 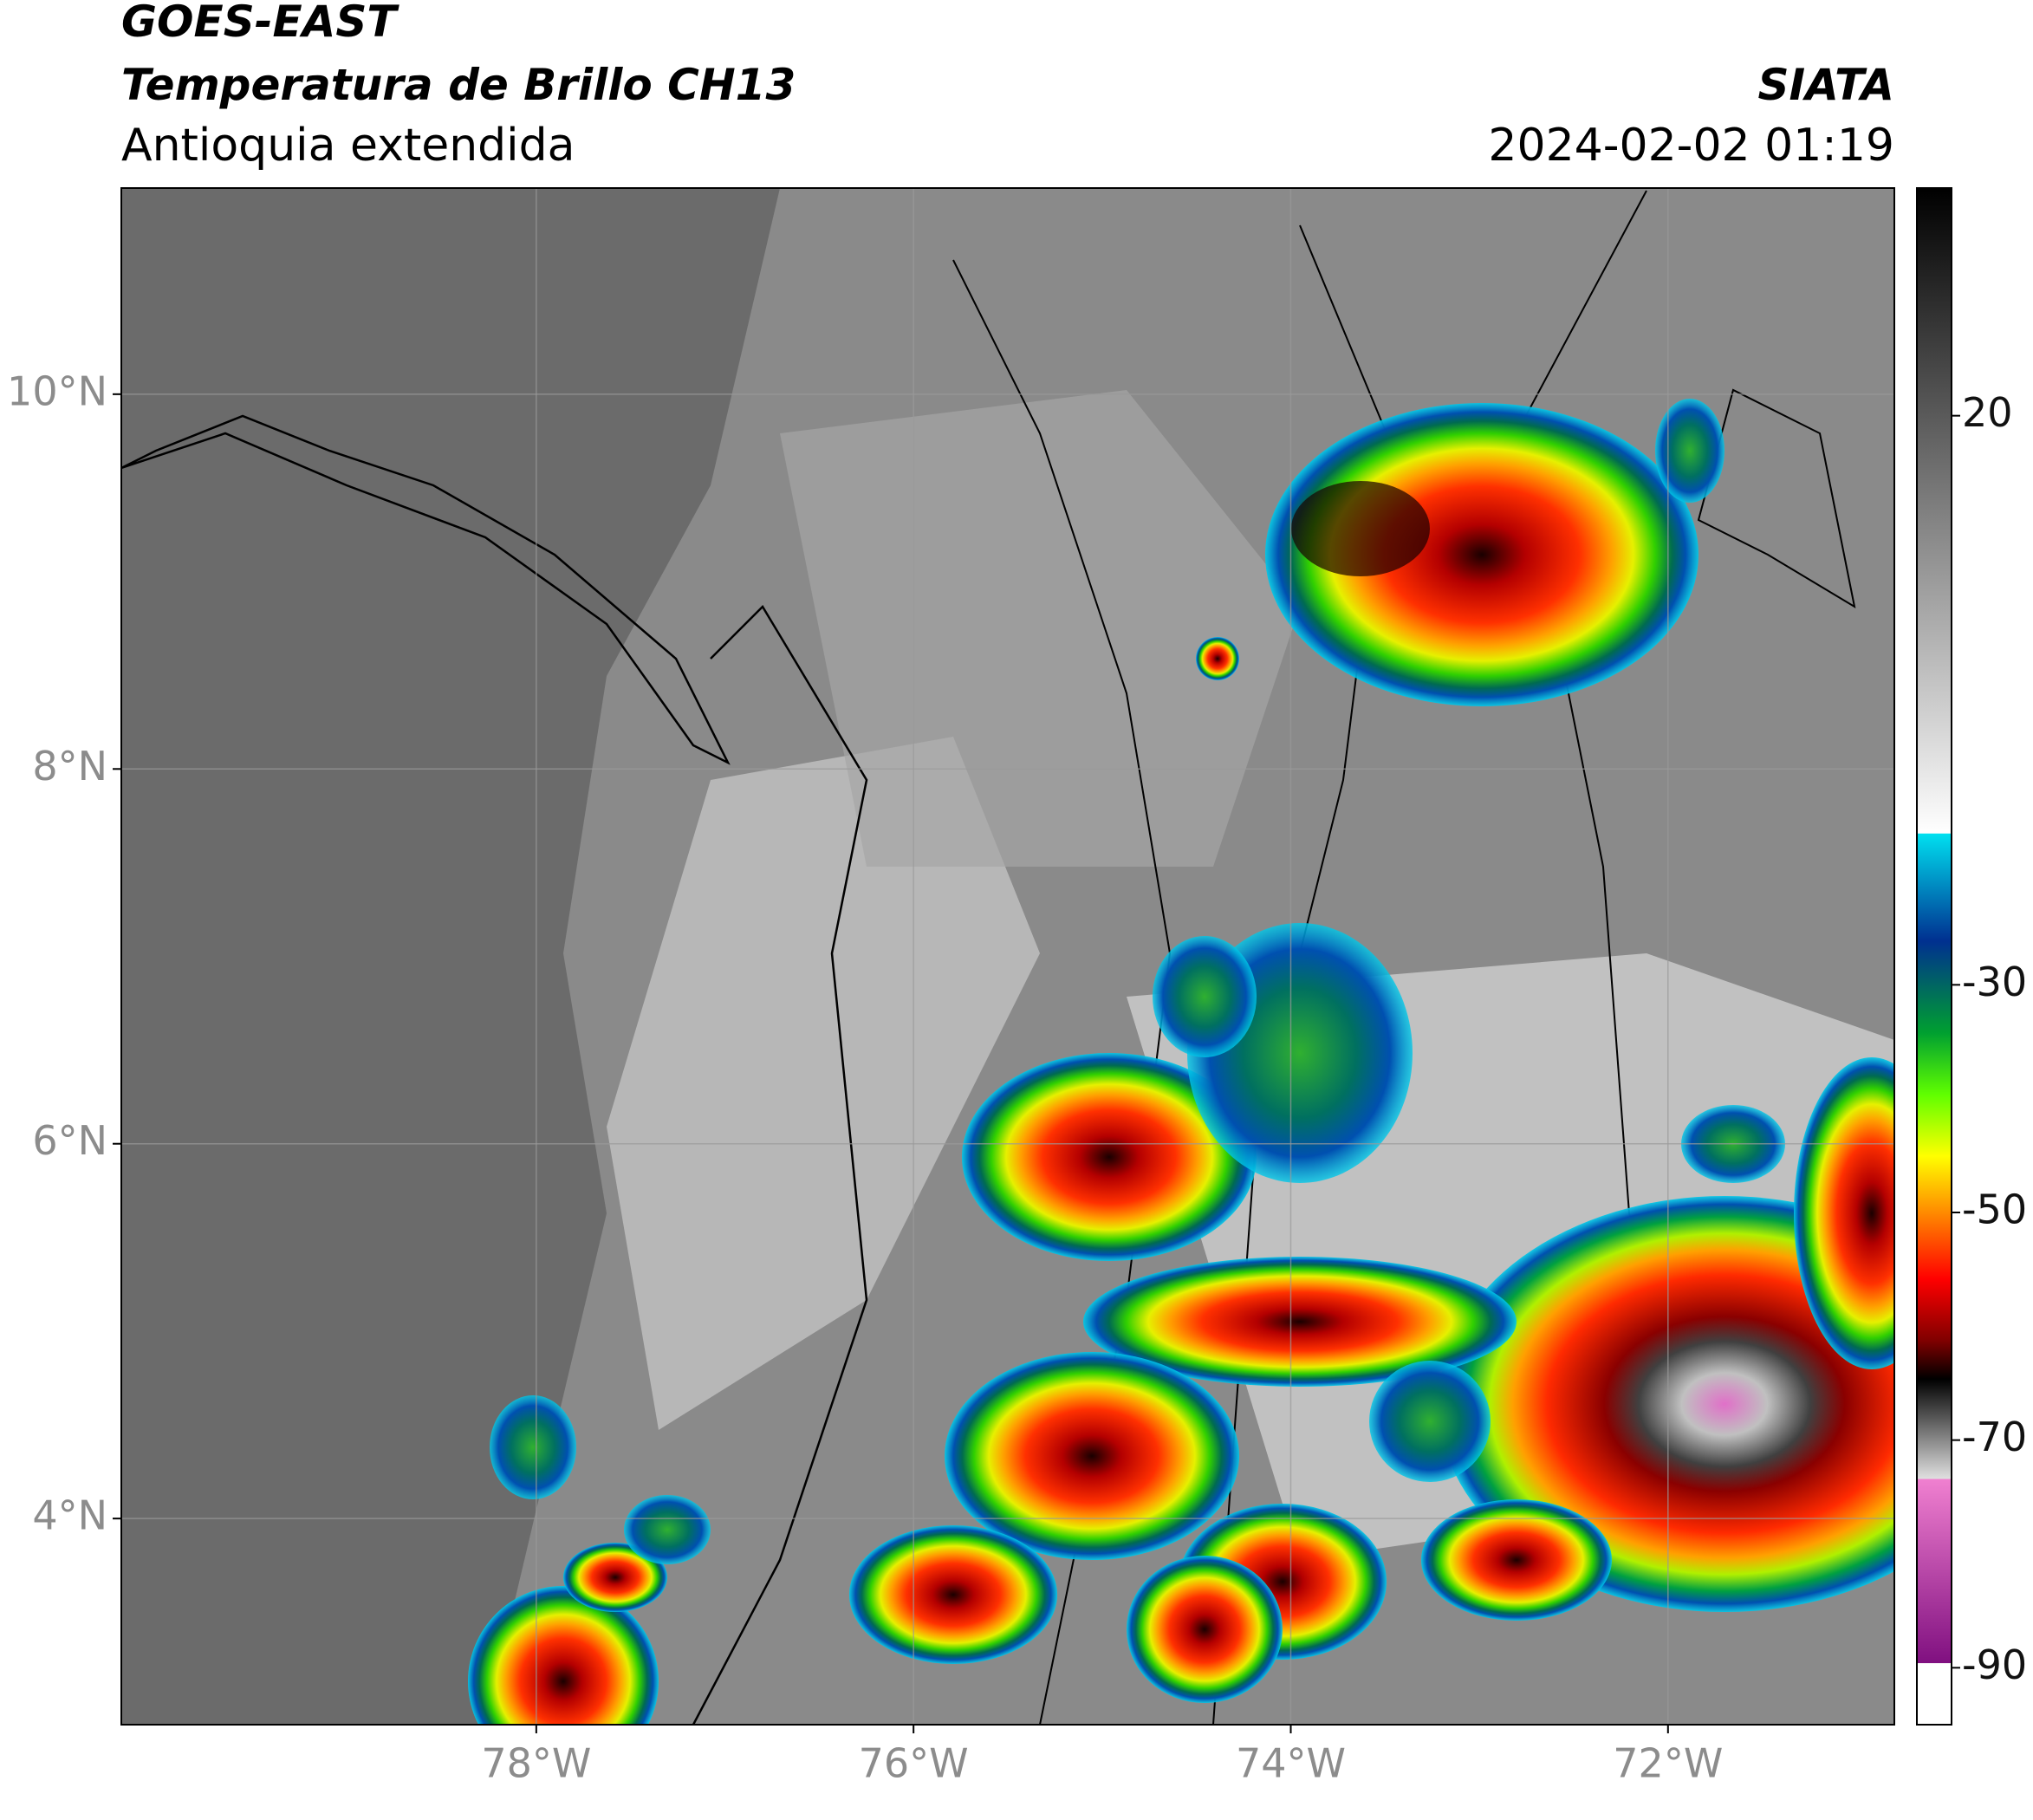 I want to click on colorbar, so click(x=1934, y=956).